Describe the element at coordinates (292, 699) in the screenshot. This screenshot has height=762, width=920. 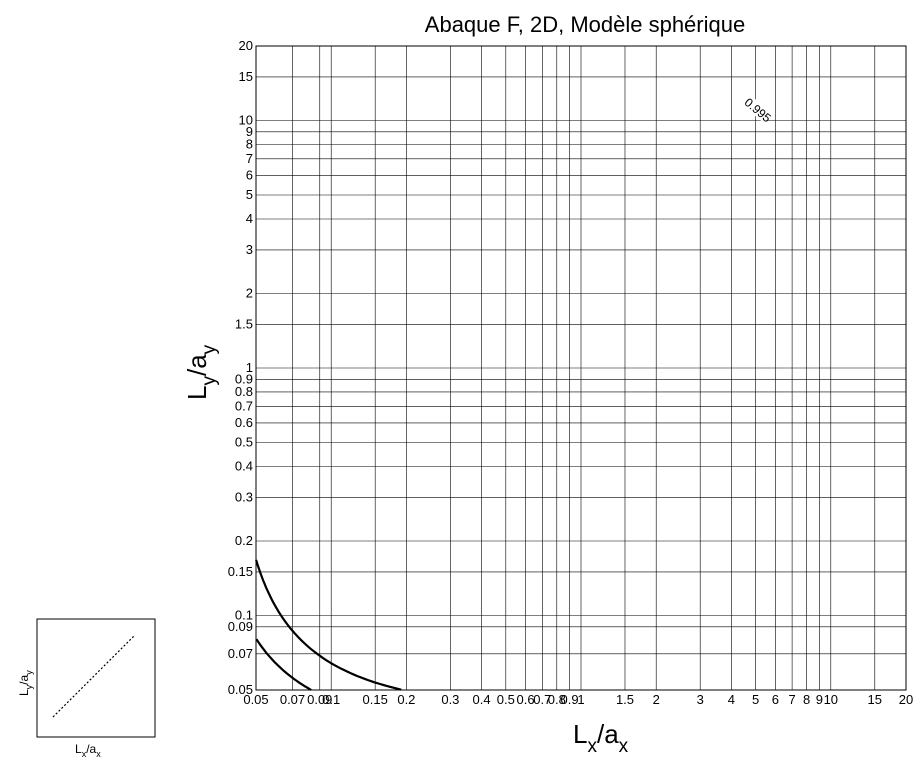
I see `x-tick-label: 0.07` at that location.